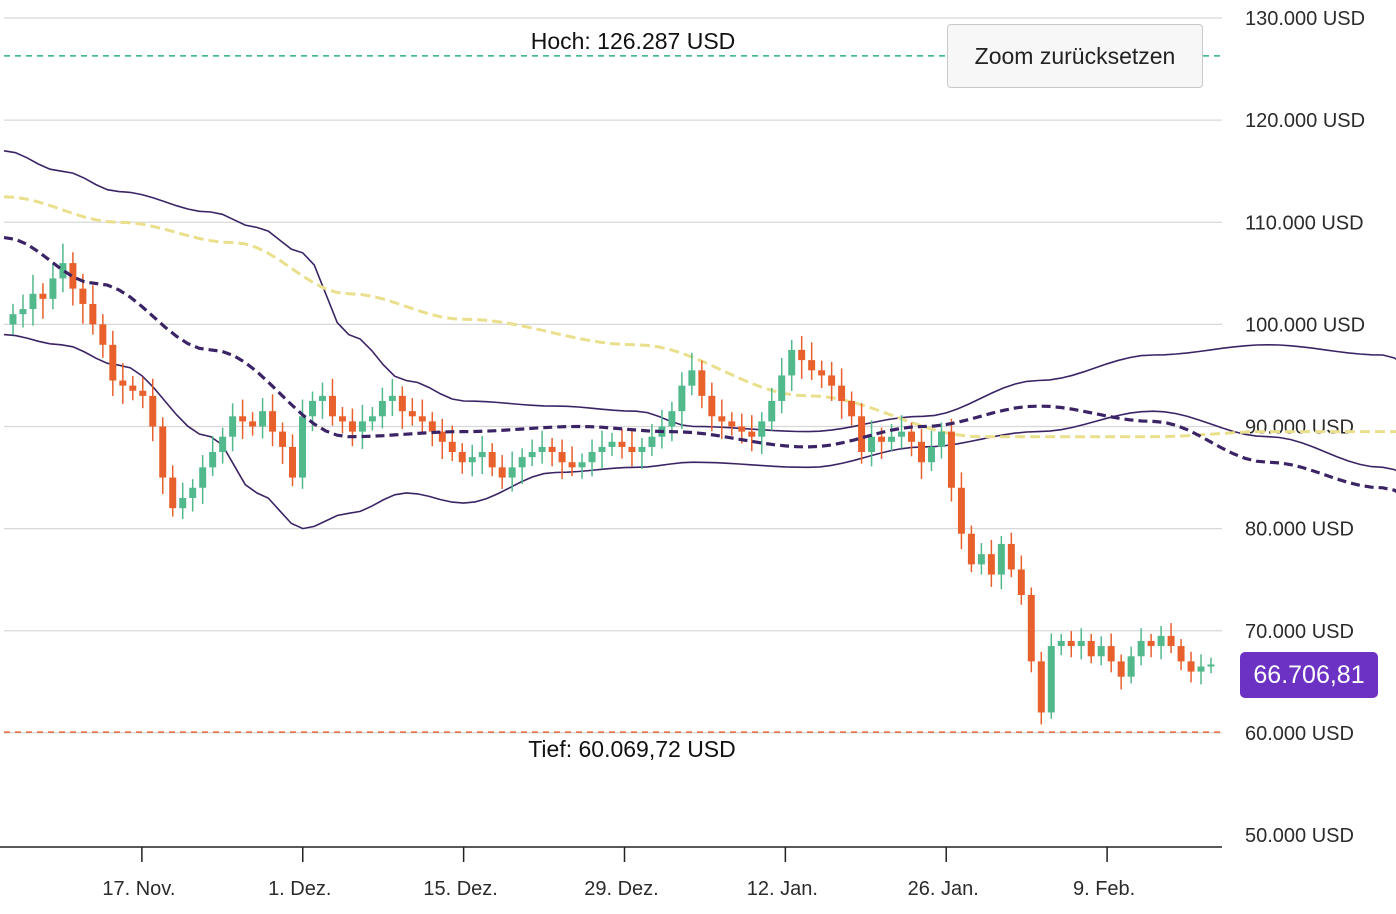 This screenshot has height=914, width=1396. What do you see at coordinates (1299, 632) in the screenshot?
I see `y-tick-label: 70.000 USD` at bounding box center [1299, 632].